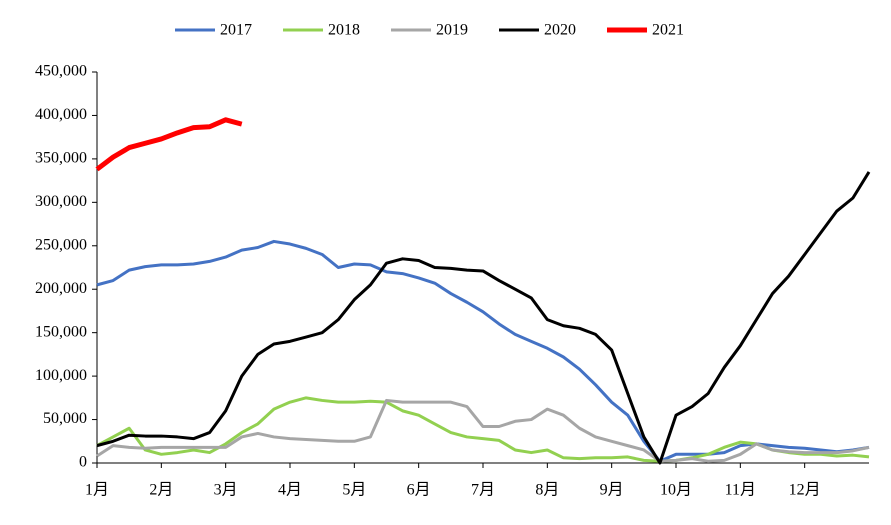  What do you see at coordinates (61, 288) in the screenshot?
I see `y-tick-label: 200,000` at bounding box center [61, 288].